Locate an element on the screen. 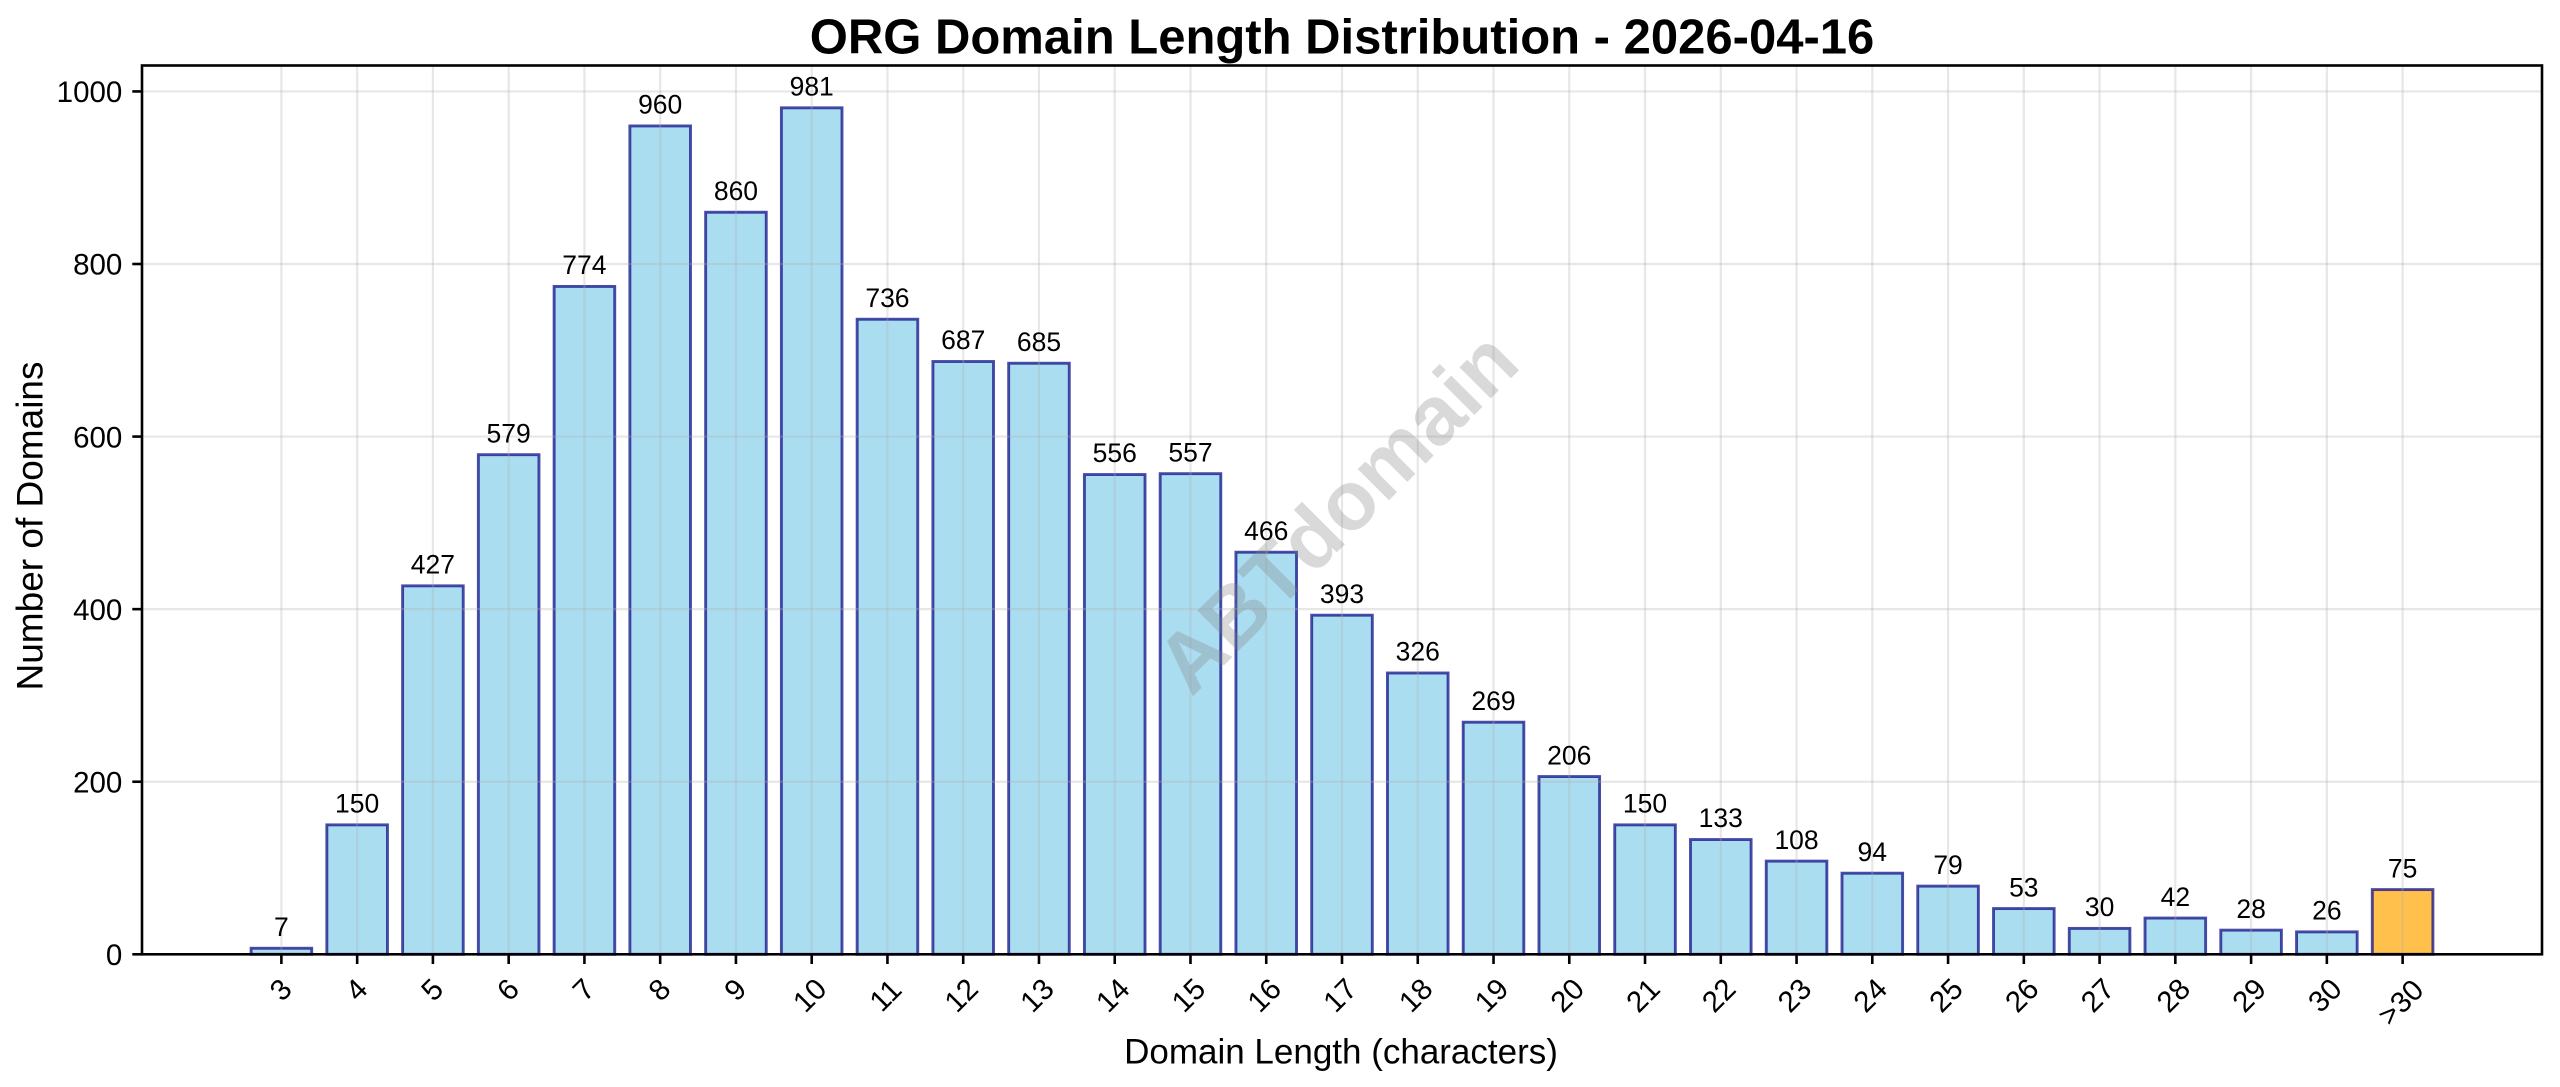 The height and width of the screenshot is (1087, 2560). svg-text: 53 is located at coordinates (2023, 887).